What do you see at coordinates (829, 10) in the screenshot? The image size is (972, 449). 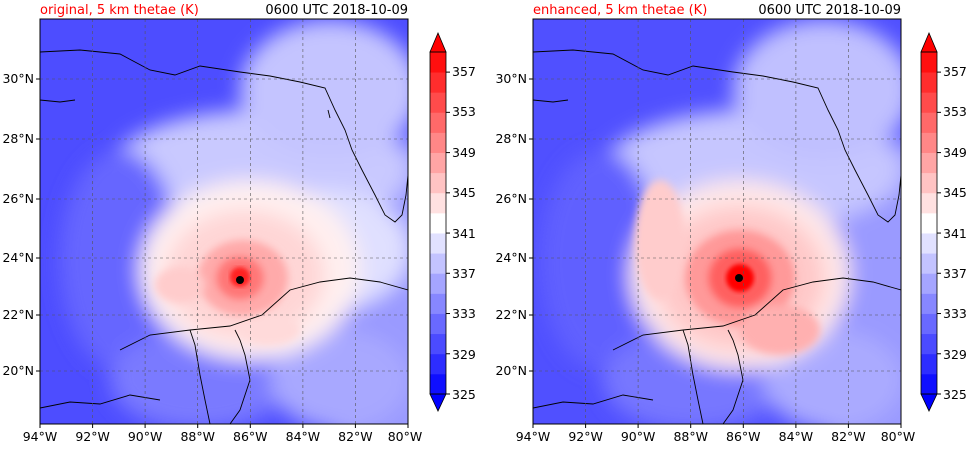 I see `panel-time-enhanced: 0600 UTC 2018-10-09` at bounding box center [829, 10].